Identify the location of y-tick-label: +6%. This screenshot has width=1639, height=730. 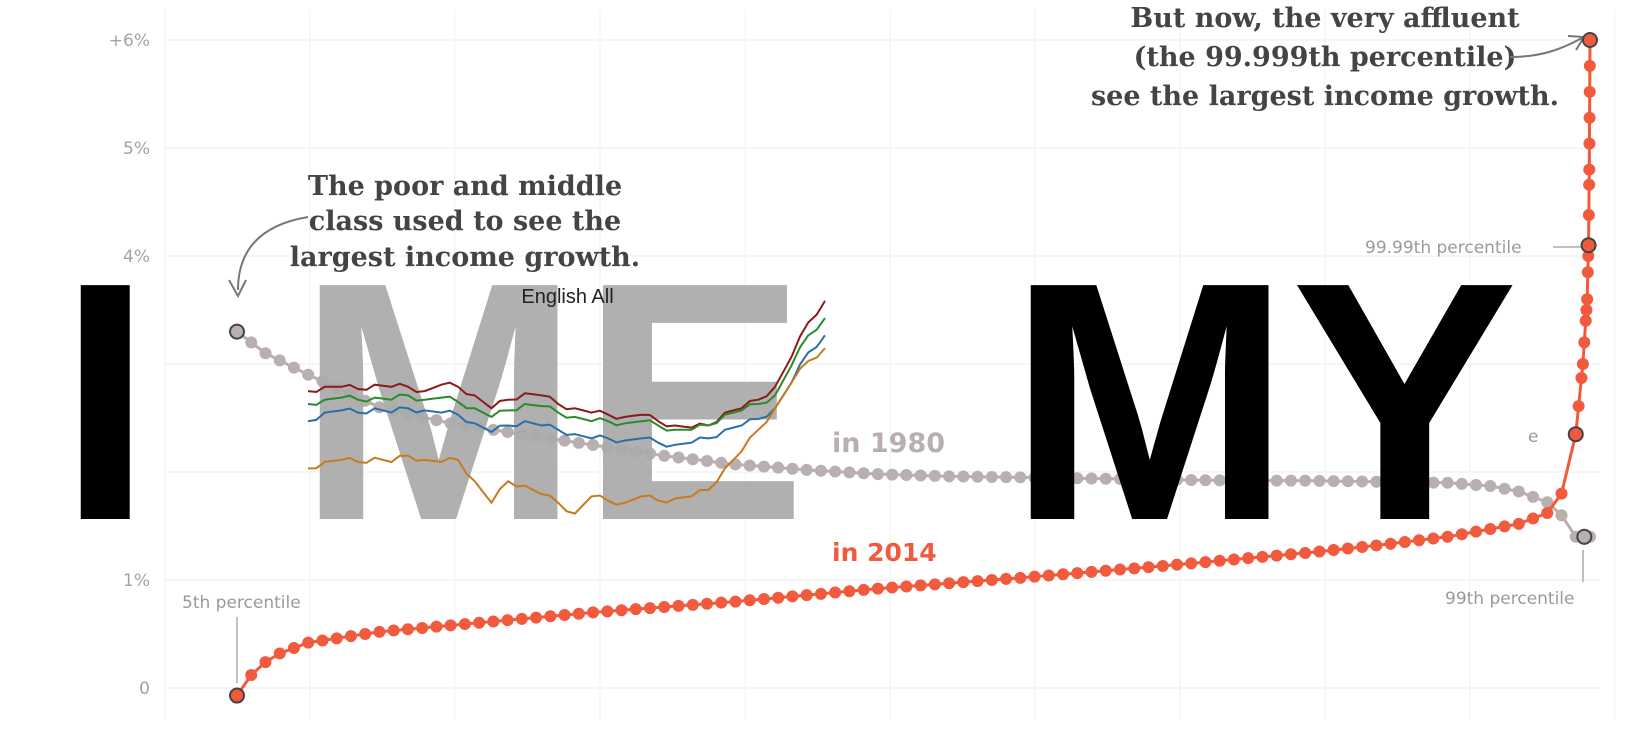
(129, 41).